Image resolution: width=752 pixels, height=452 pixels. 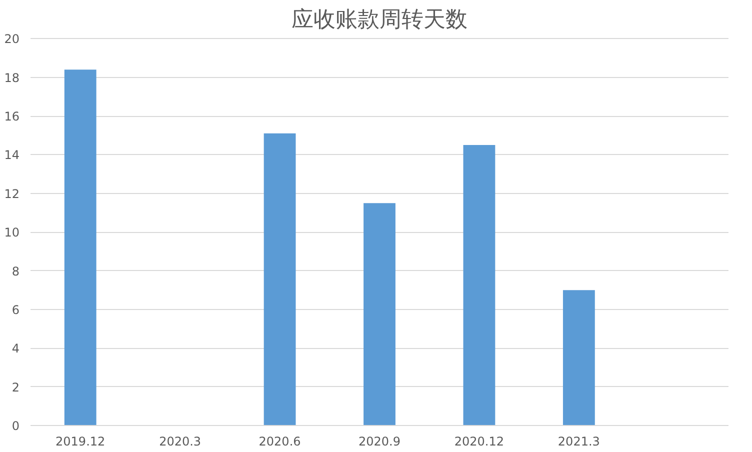 I want to click on y-tick-label: 8, so click(x=16, y=271).